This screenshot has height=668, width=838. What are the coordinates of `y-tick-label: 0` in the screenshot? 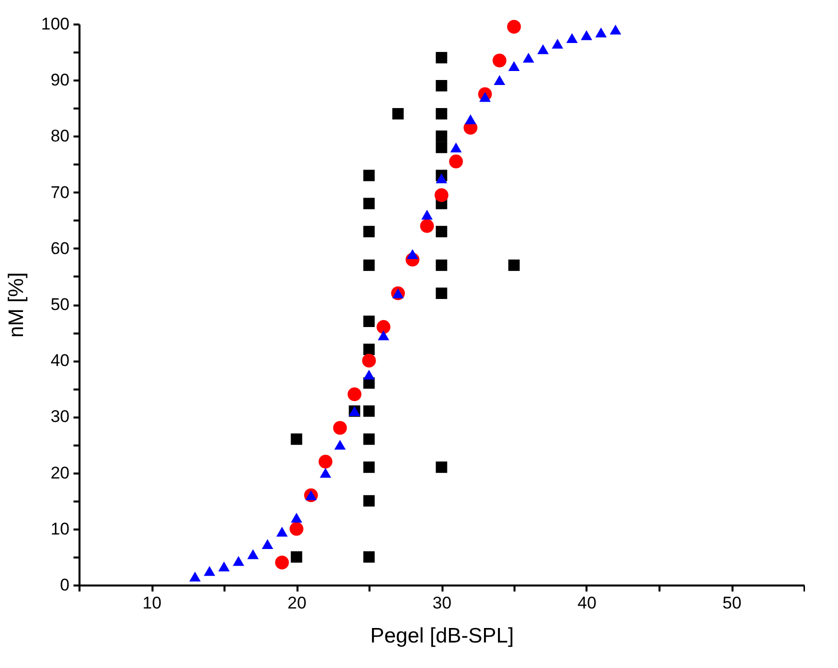 It's located at (65, 585).